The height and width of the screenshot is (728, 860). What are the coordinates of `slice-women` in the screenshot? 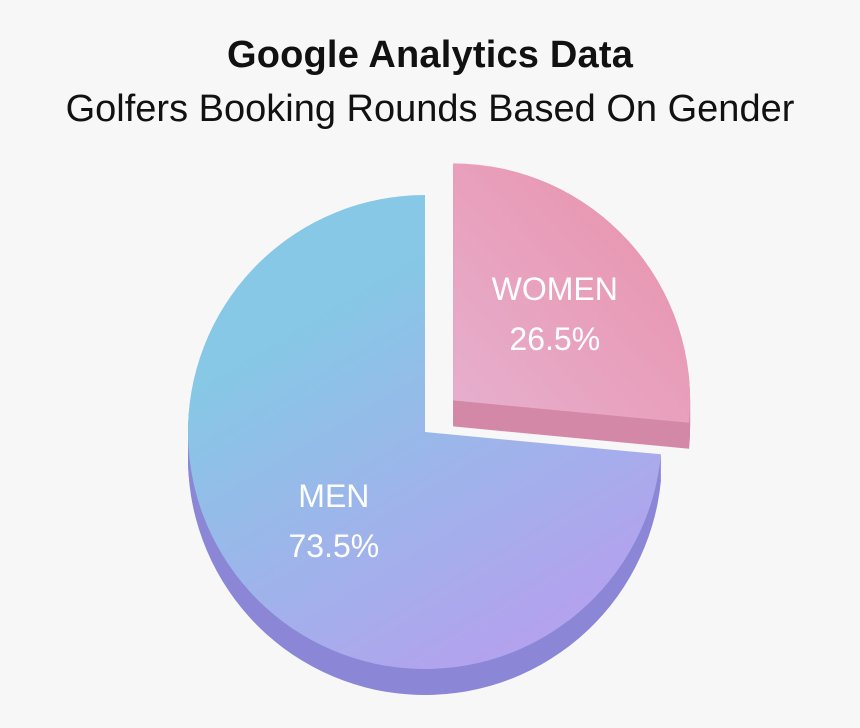 It's located at (572, 293).